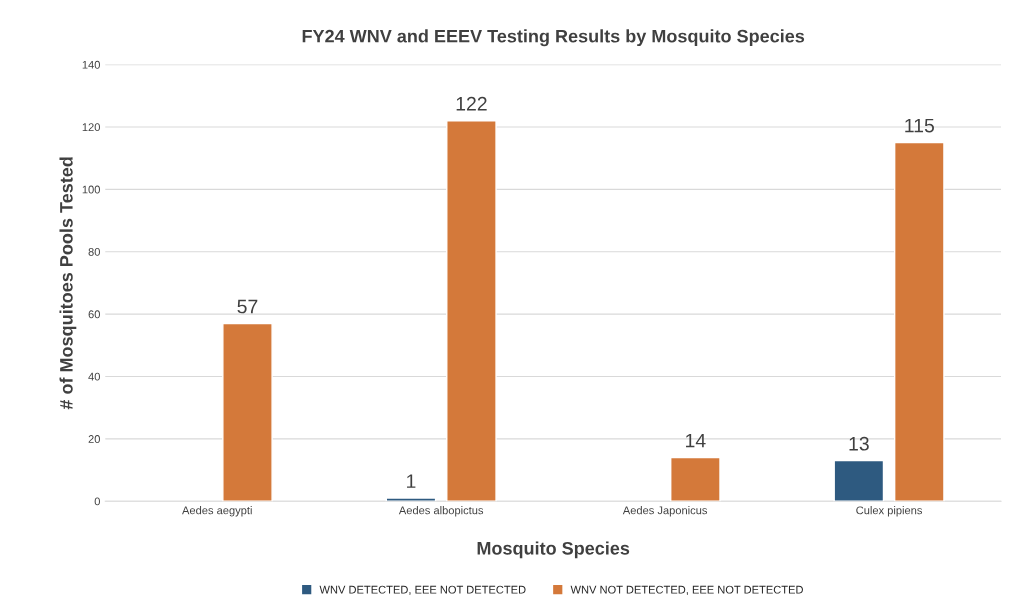 The height and width of the screenshot is (615, 1032). Describe the element at coordinates (94, 439) in the screenshot. I see `y-tick-label: 20` at that location.